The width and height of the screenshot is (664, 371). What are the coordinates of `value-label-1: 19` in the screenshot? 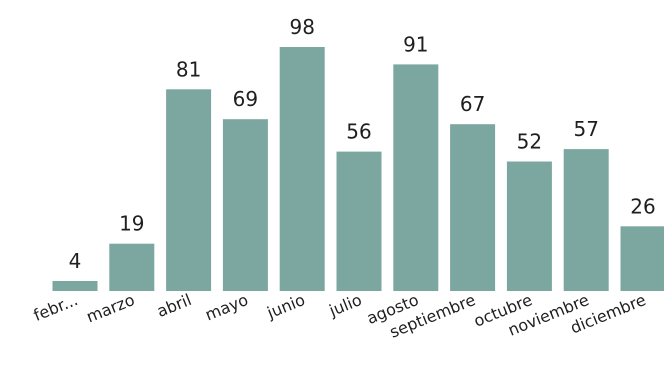 It's located at (131, 224).